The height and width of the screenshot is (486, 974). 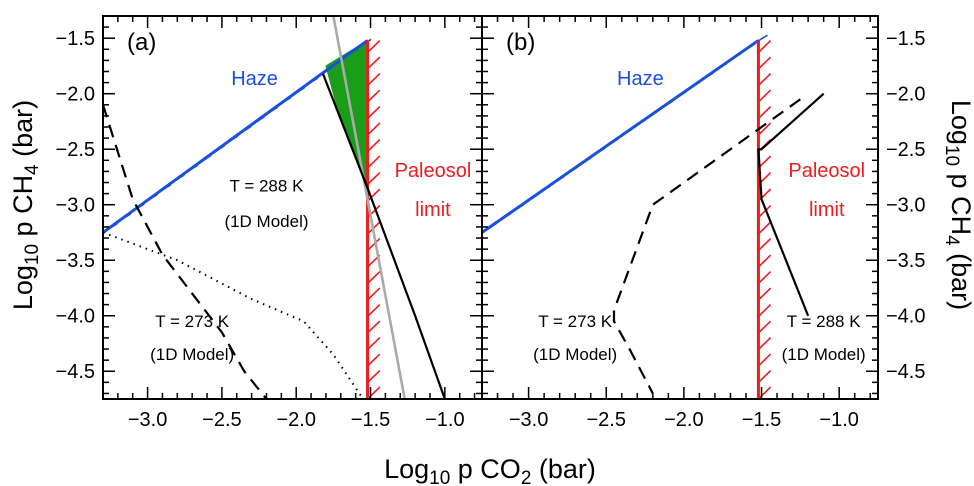 What do you see at coordinates (520, 42) in the screenshot?
I see `panel-label: (b)` at bounding box center [520, 42].